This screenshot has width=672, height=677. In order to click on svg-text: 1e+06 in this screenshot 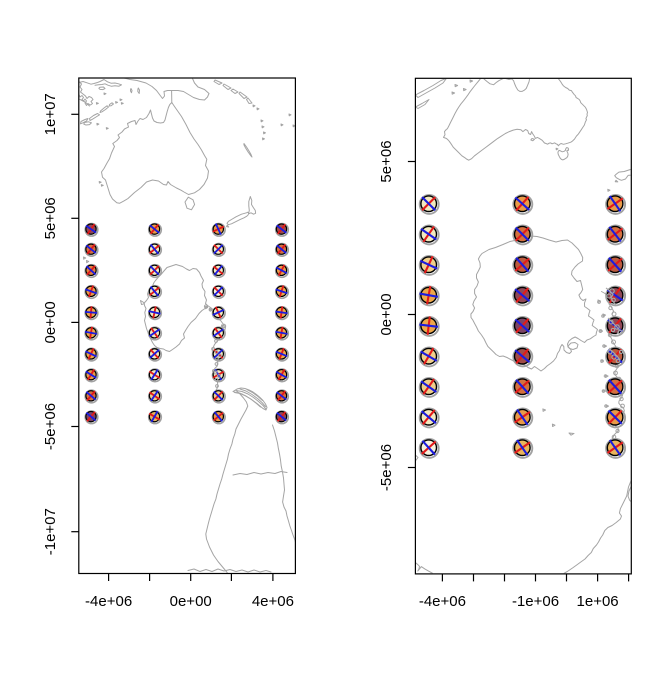, I will do `click(598, 601)`.